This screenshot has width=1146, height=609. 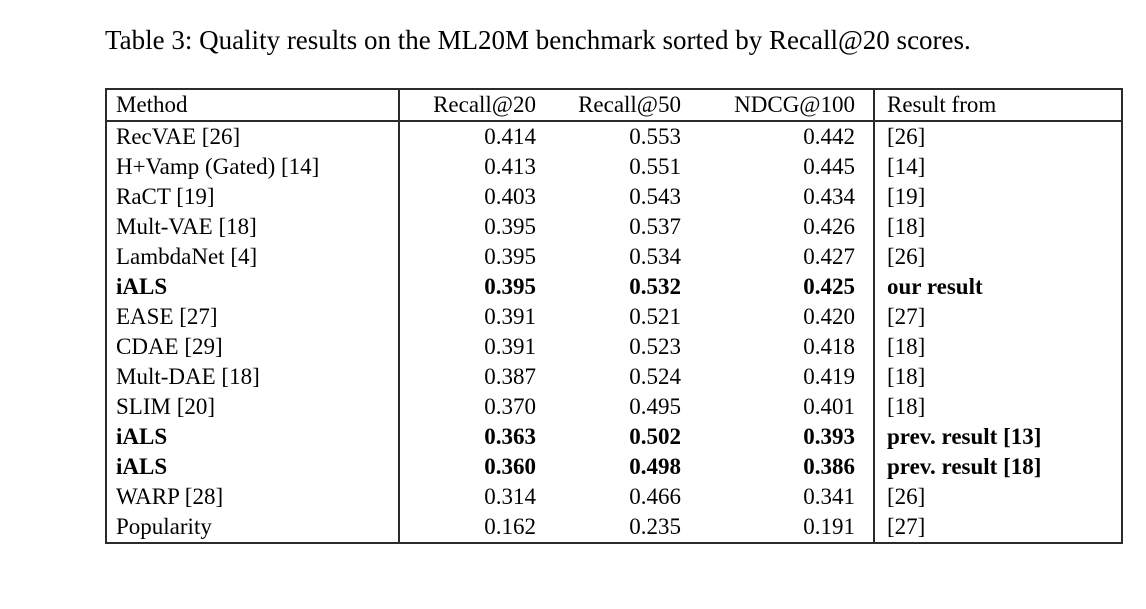 What do you see at coordinates (778, 257) in the screenshot?
I see `ndcg100-cell: 0.427` at bounding box center [778, 257].